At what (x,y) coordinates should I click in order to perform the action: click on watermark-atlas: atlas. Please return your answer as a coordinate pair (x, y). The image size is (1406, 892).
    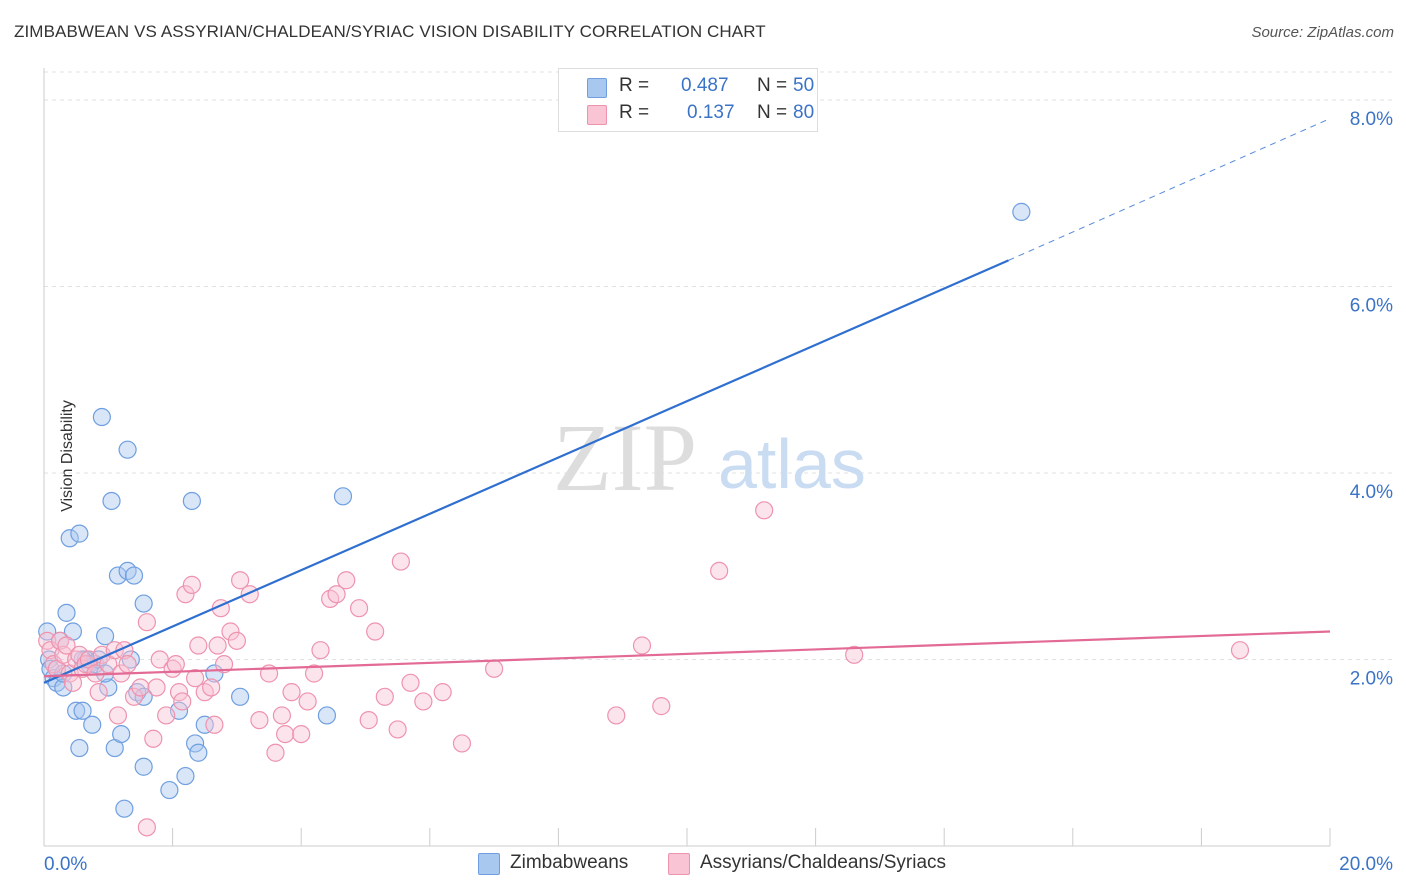
    Looking at the image, I should click on (792, 464).